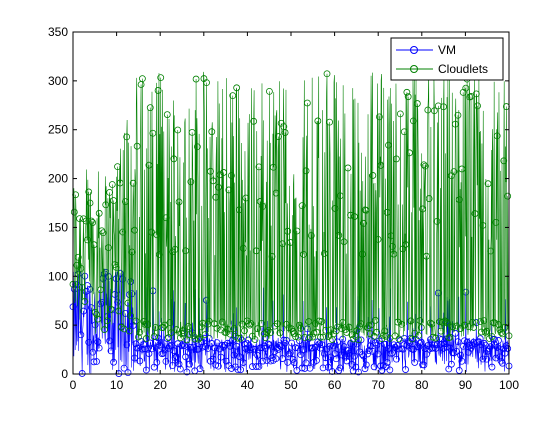 Image resolution: width=560 pixels, height=425 pixels. What do you see at coordinates (58, 81) in the screenshot?
I see `y-tick-label: 300` at bounding box center [58, 81].